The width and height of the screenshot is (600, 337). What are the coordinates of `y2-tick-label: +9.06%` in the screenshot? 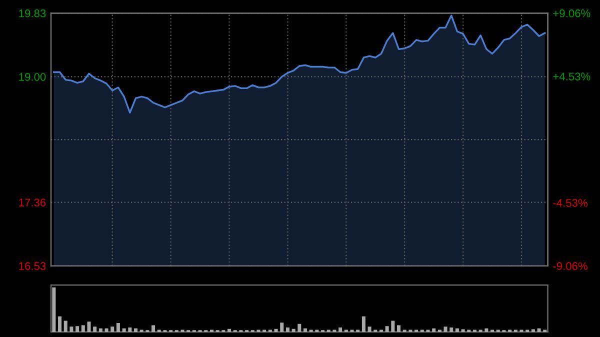 It's located at (571, 13).